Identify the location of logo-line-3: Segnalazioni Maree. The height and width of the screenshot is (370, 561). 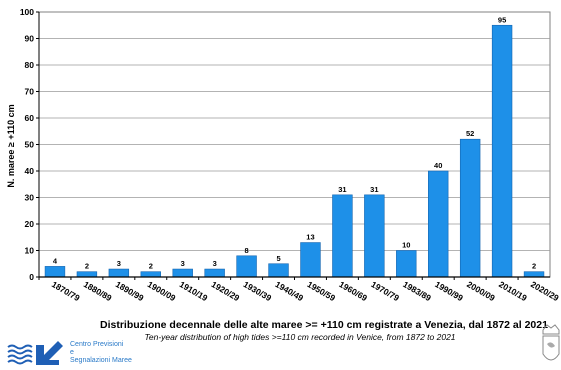
(101, 361).